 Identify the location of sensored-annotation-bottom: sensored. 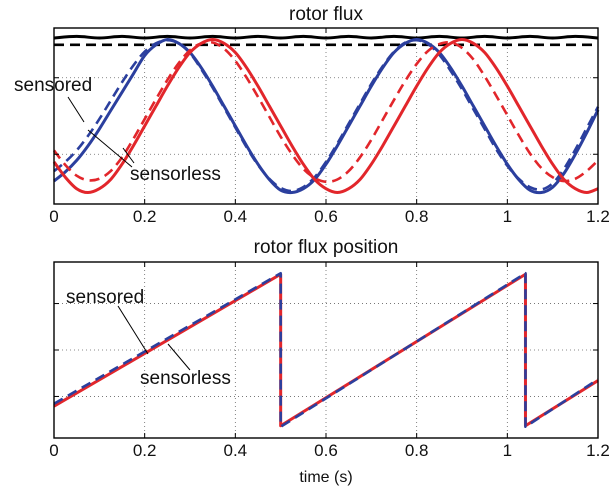
(105, 297).